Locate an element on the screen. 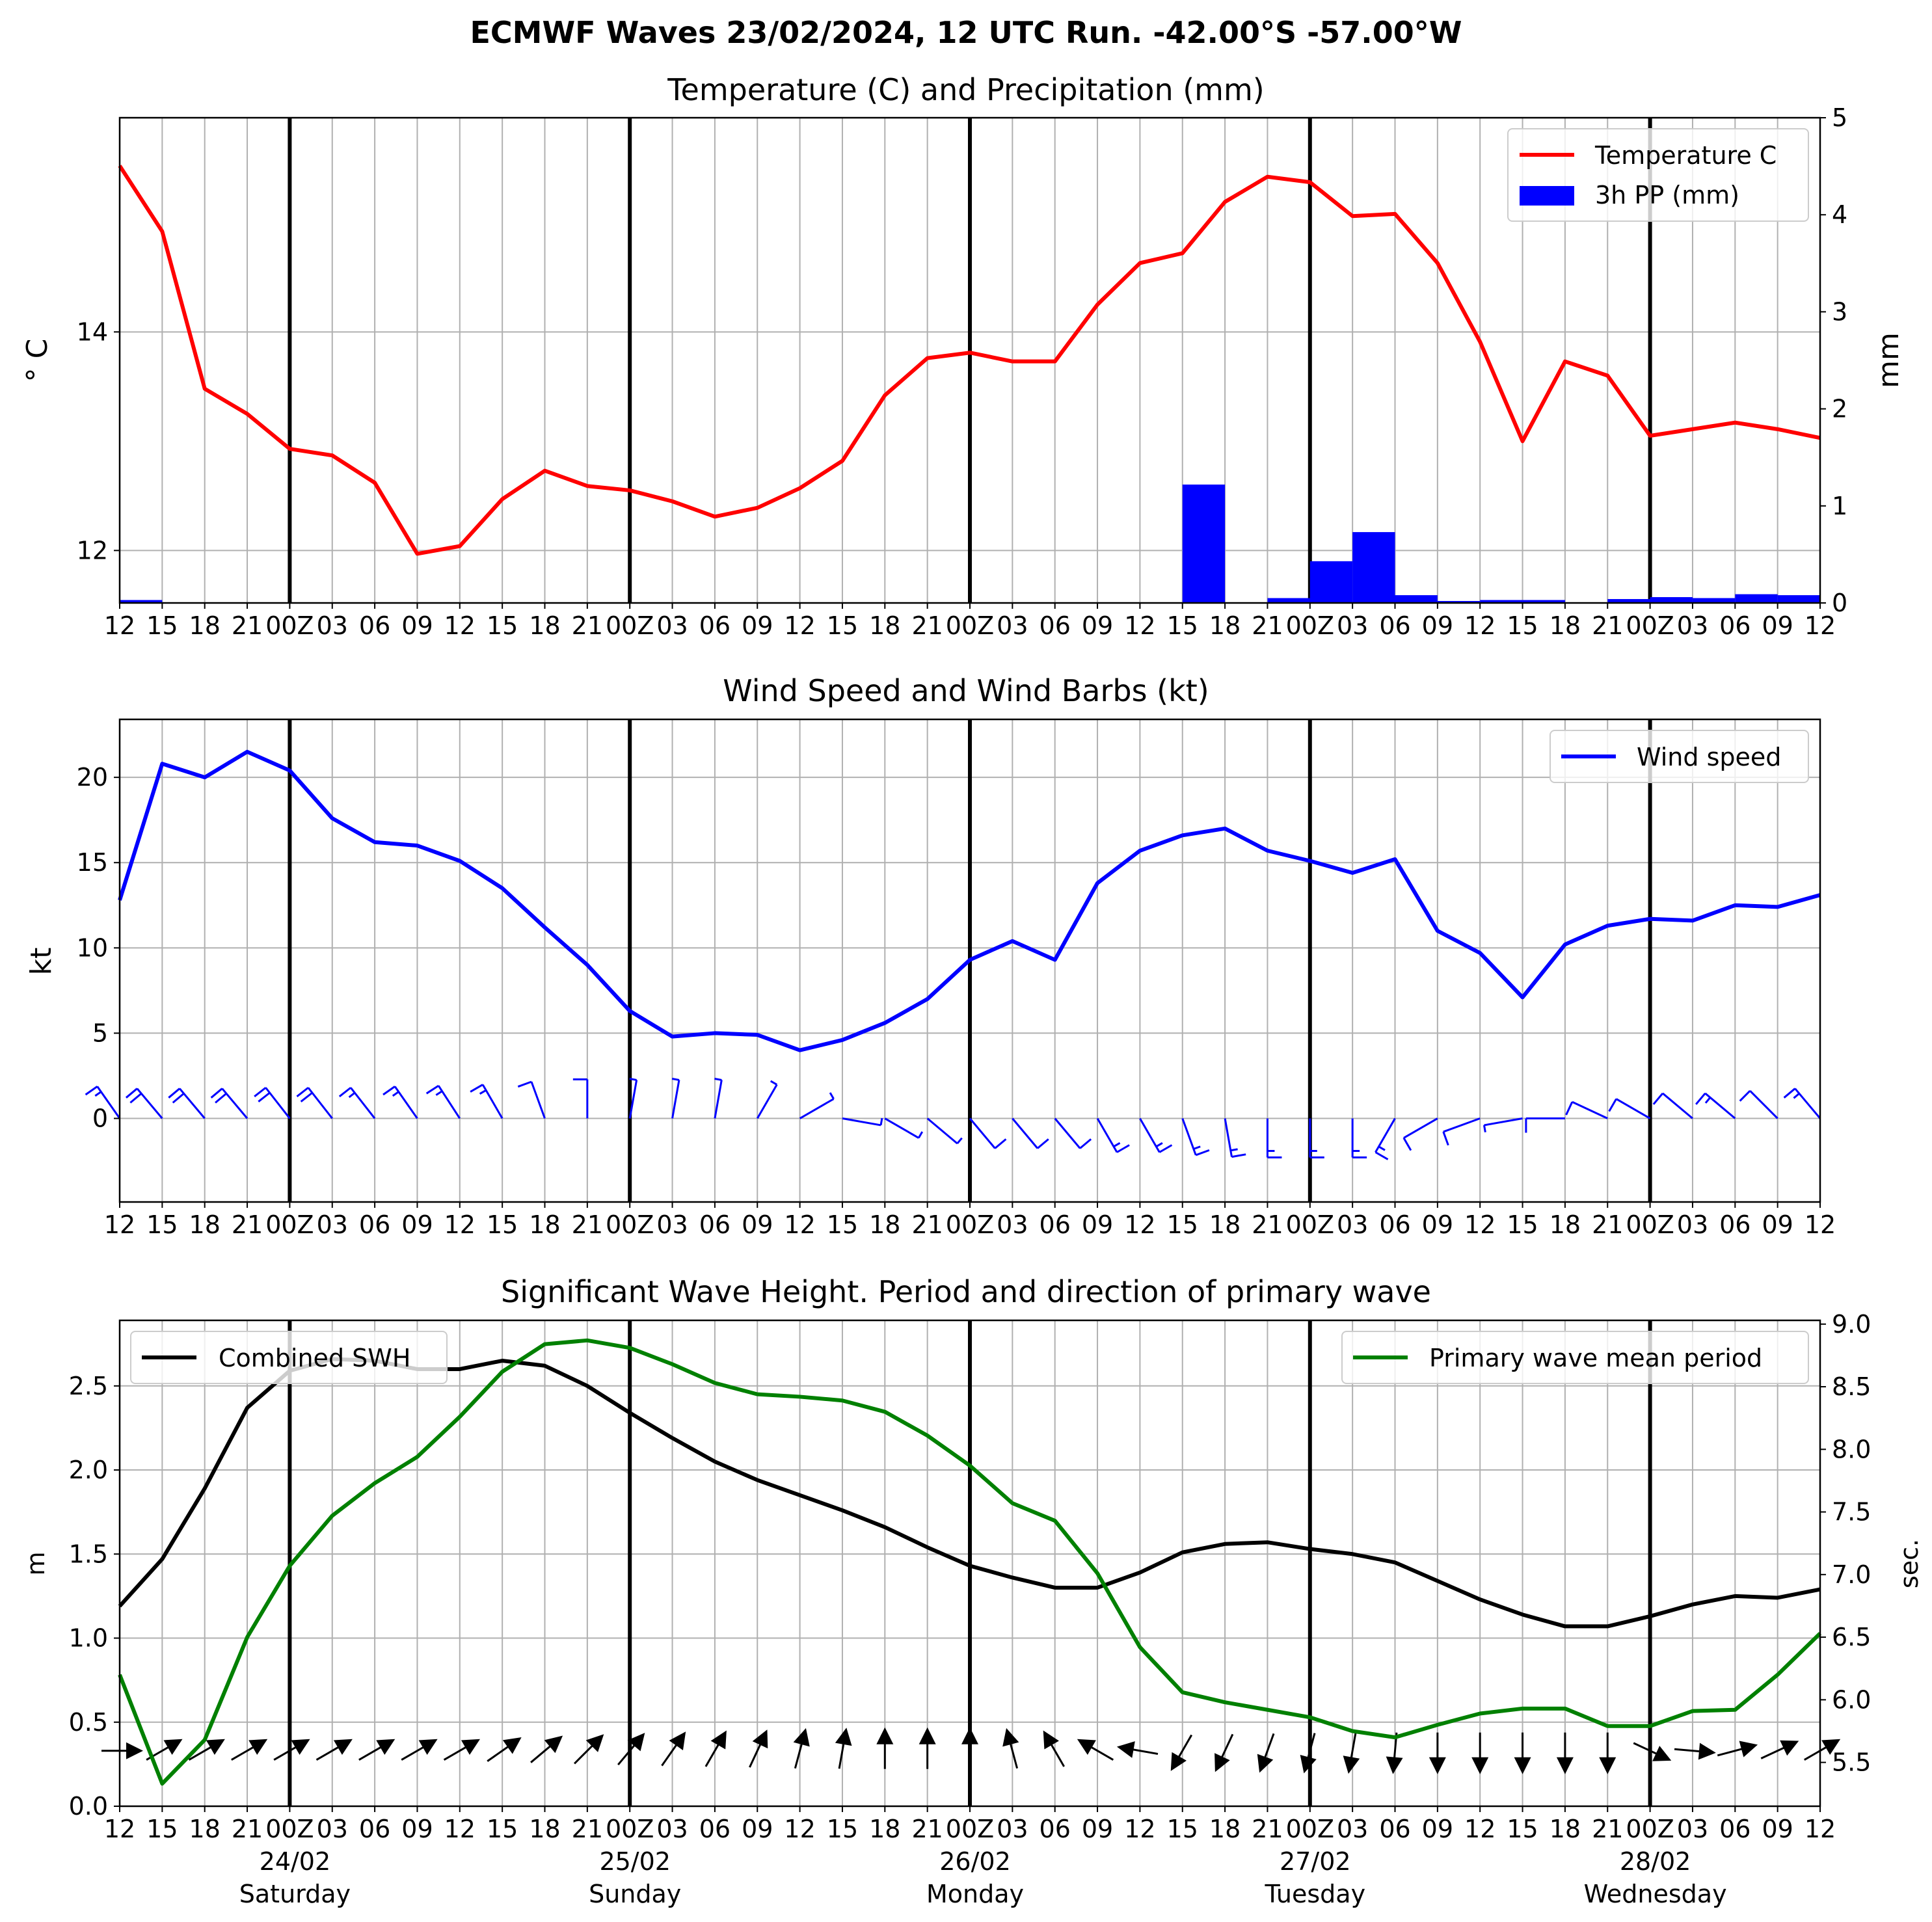  day-date-label: 25/02 is located at coordinates (635, 1861).